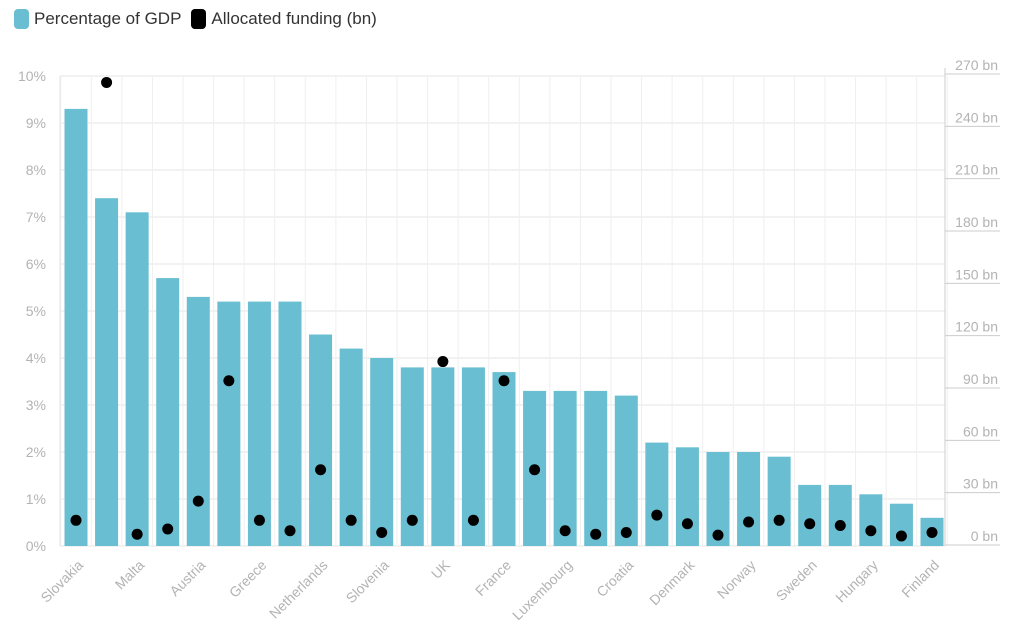 This screenshot has height=639, width=1024. Describe the element at coordinates (565, 531) in the screenshot. I see `dot-luxembourg` at that location.